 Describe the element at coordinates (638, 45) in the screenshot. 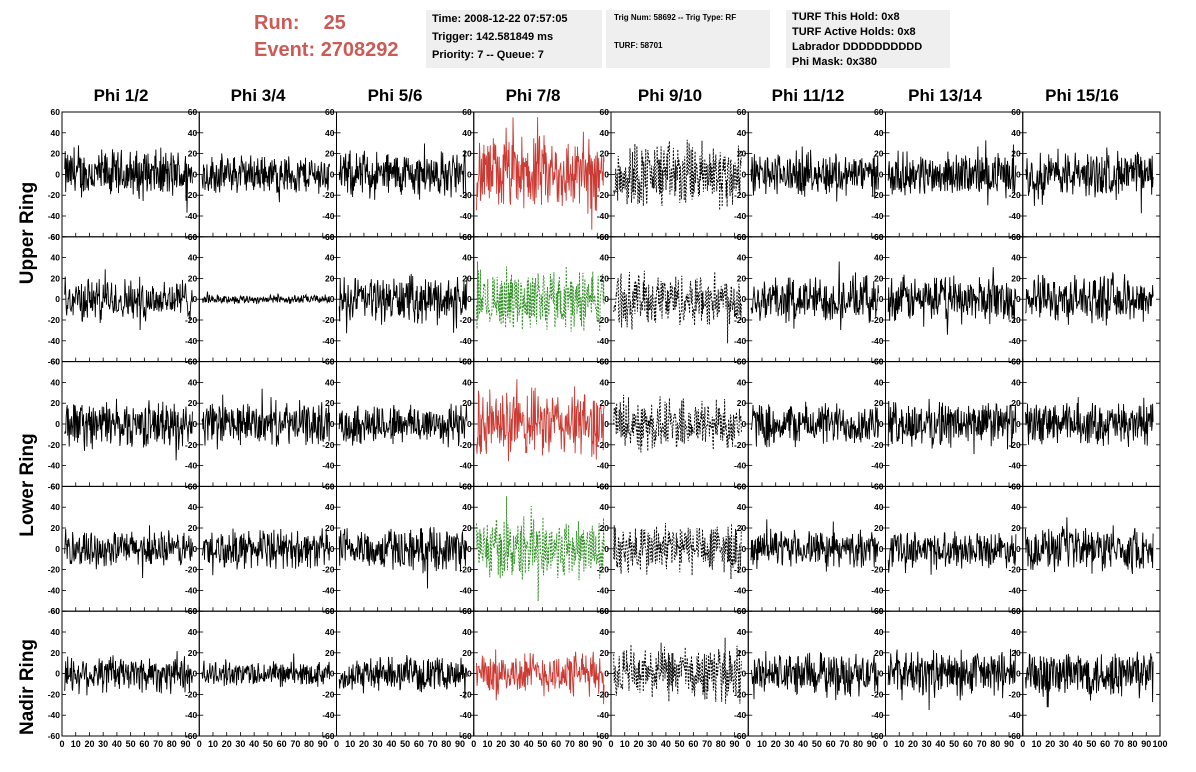

I see `turf-line: TURF: 58701` at that location.